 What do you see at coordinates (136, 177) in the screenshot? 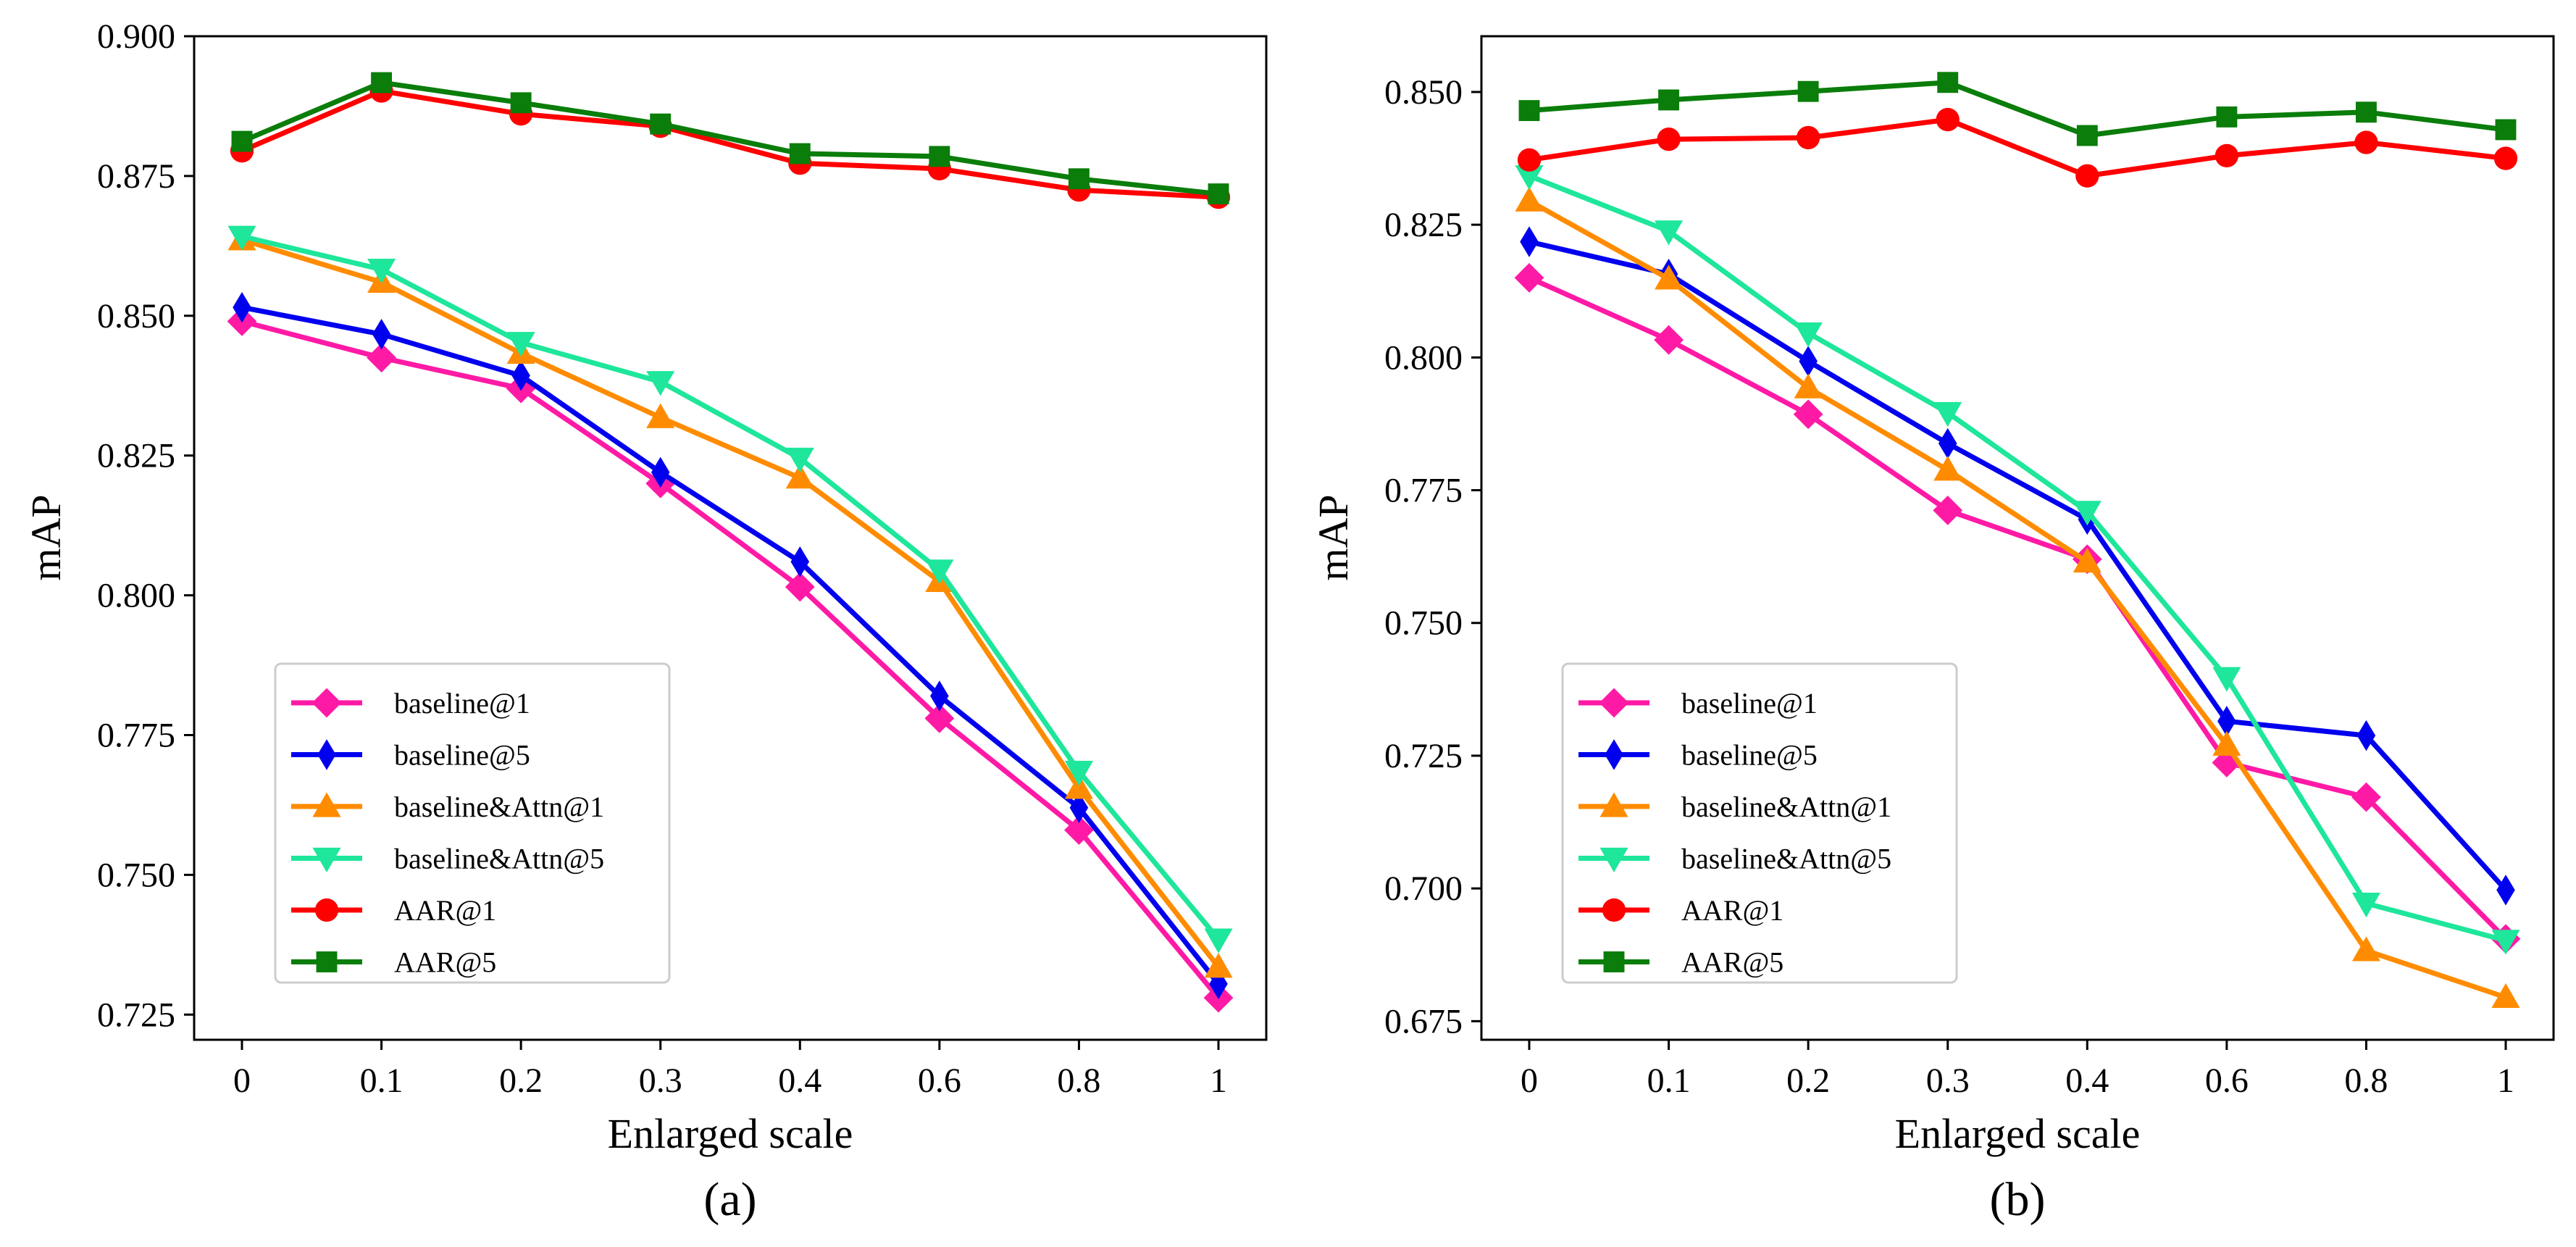
I see `y-tick-label: 0.875` at bounding box center [136, 177].